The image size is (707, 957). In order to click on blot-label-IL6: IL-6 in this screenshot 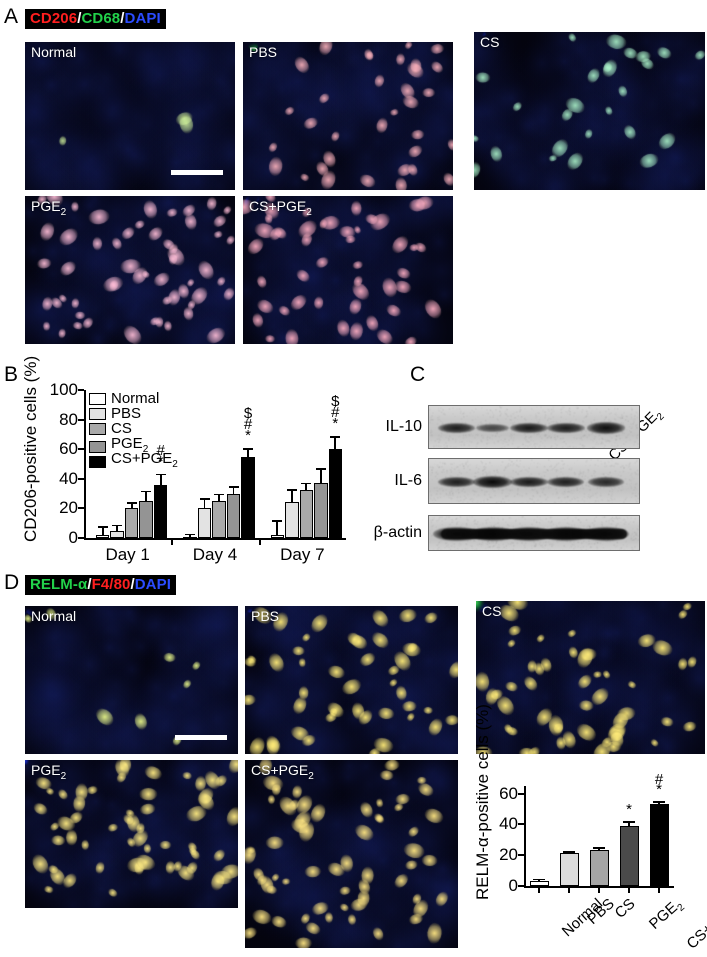, I will do `click(408, 480)`.